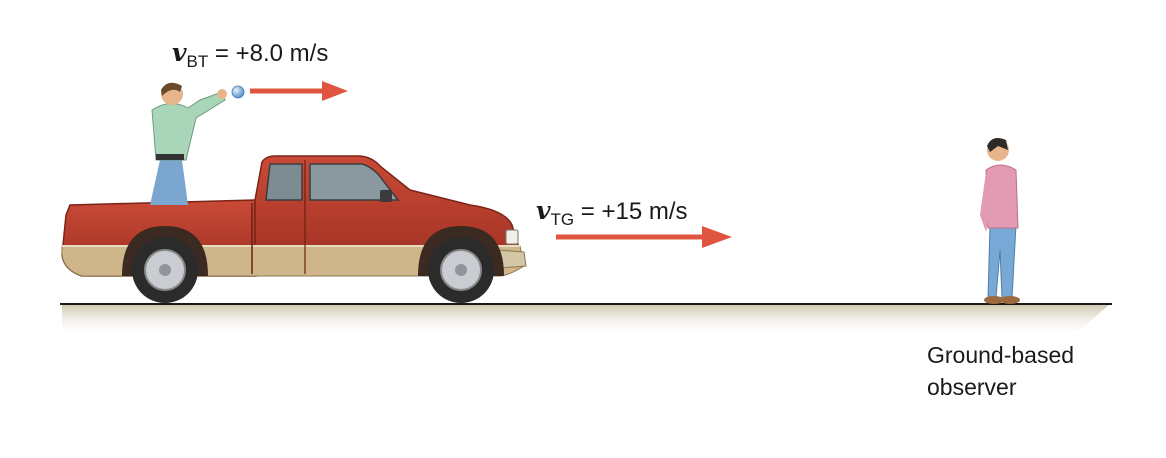 Image resolution: width=1166 pixels, height=458 pixels. What do you see at coordinates (461, 270) in the screenshot?
I see `front-wheel` at bounding box center [461, 270].